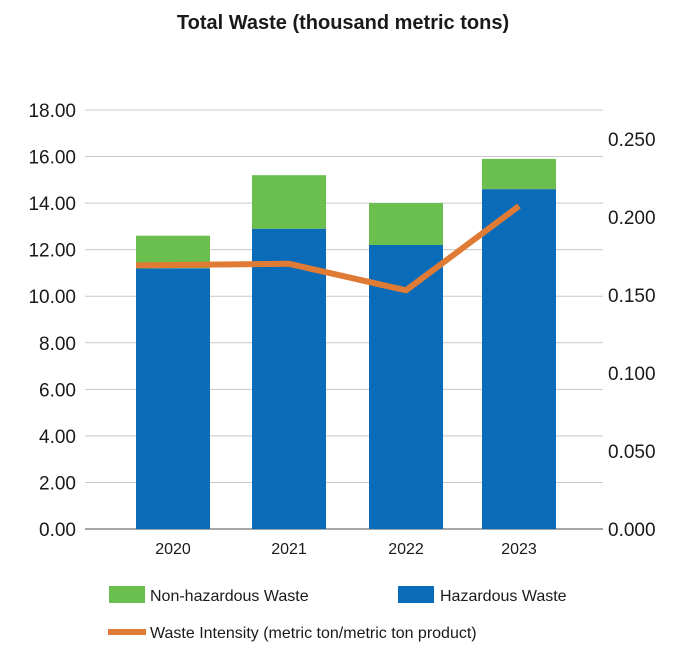  I want to click on x-tick-label: 2021, so click(289, 549).